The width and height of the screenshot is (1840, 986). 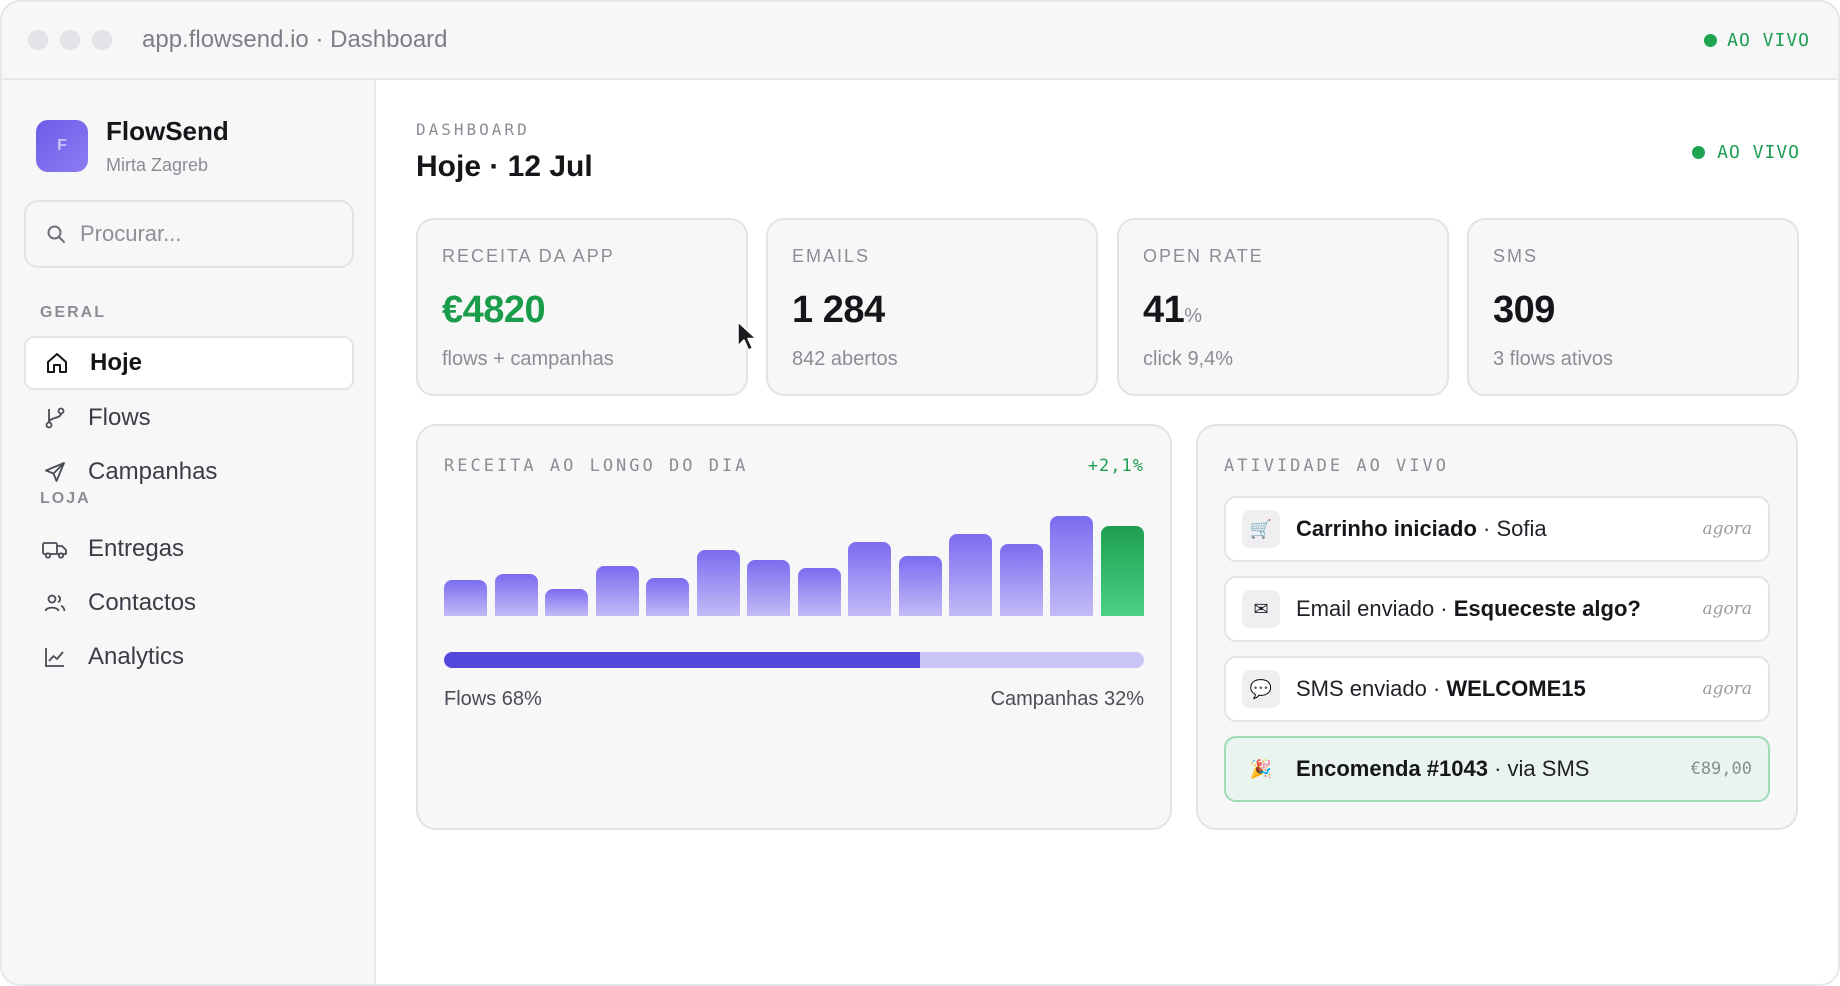 What do you see at coordinates (1441, 688) in the screenshot?
I see `activity-text: SMS enviado · WELCOME15` at bounding box center [1441, 688].